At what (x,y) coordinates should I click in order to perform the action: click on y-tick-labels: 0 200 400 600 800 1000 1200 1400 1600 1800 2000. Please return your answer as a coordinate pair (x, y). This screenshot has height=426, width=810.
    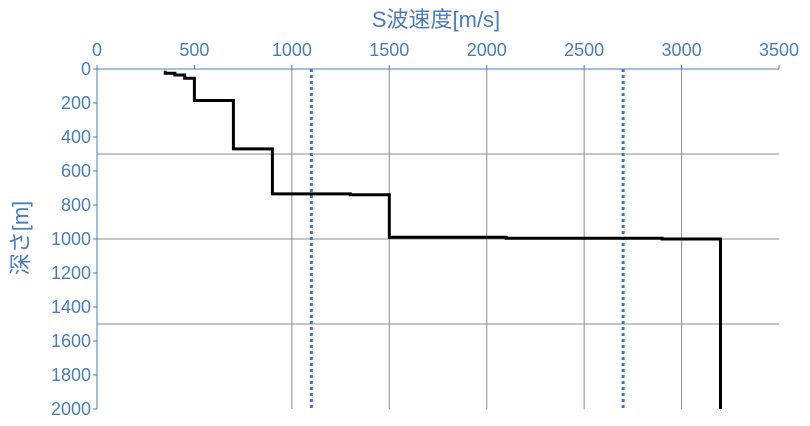
    Looking at the image, I should click on (74, 239).